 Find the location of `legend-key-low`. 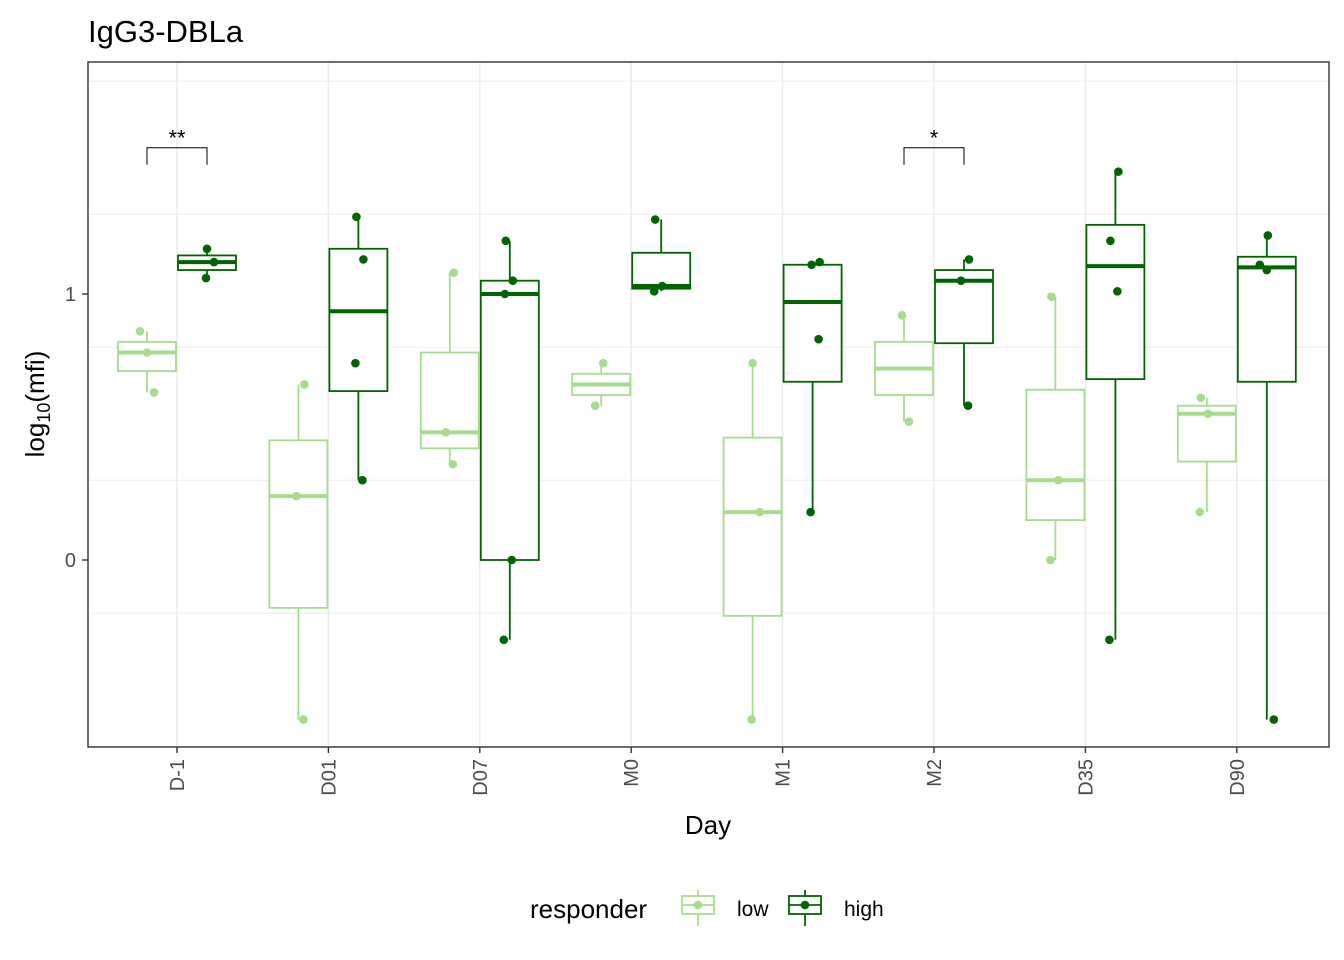

legend-key-low is located at coordinates (698, 908).